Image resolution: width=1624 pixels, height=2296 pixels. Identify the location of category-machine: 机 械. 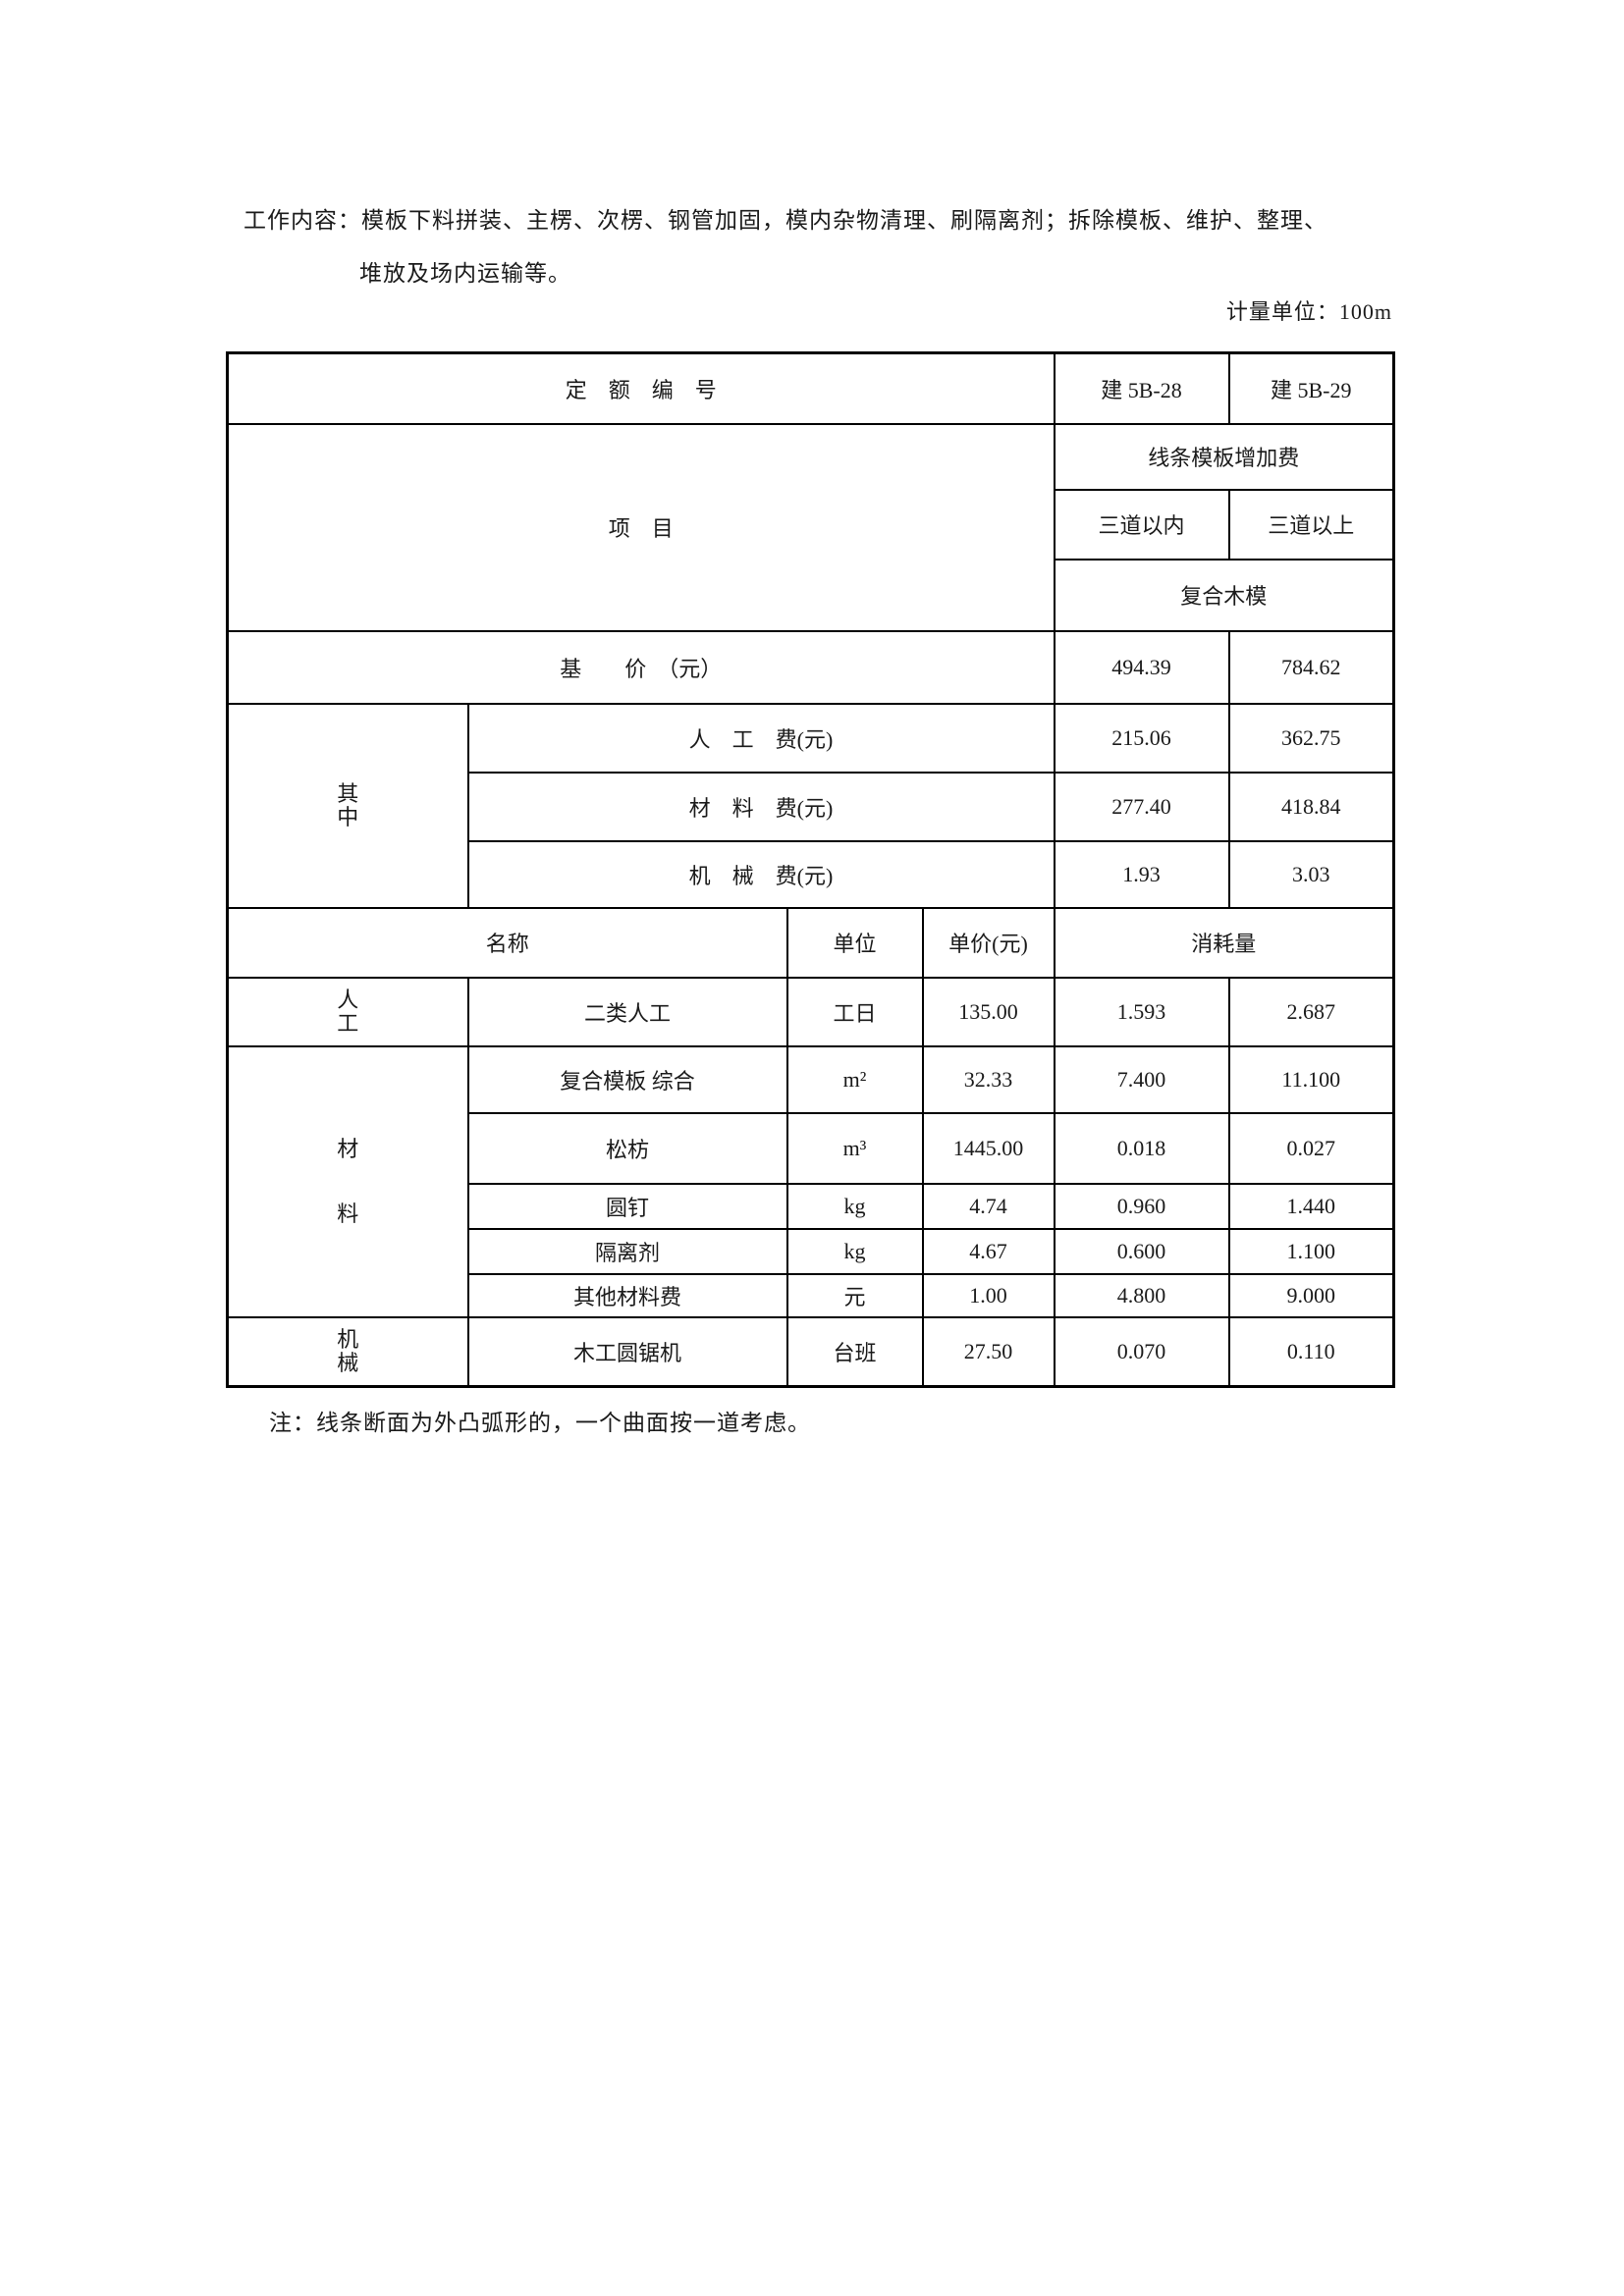
(347, 1351).